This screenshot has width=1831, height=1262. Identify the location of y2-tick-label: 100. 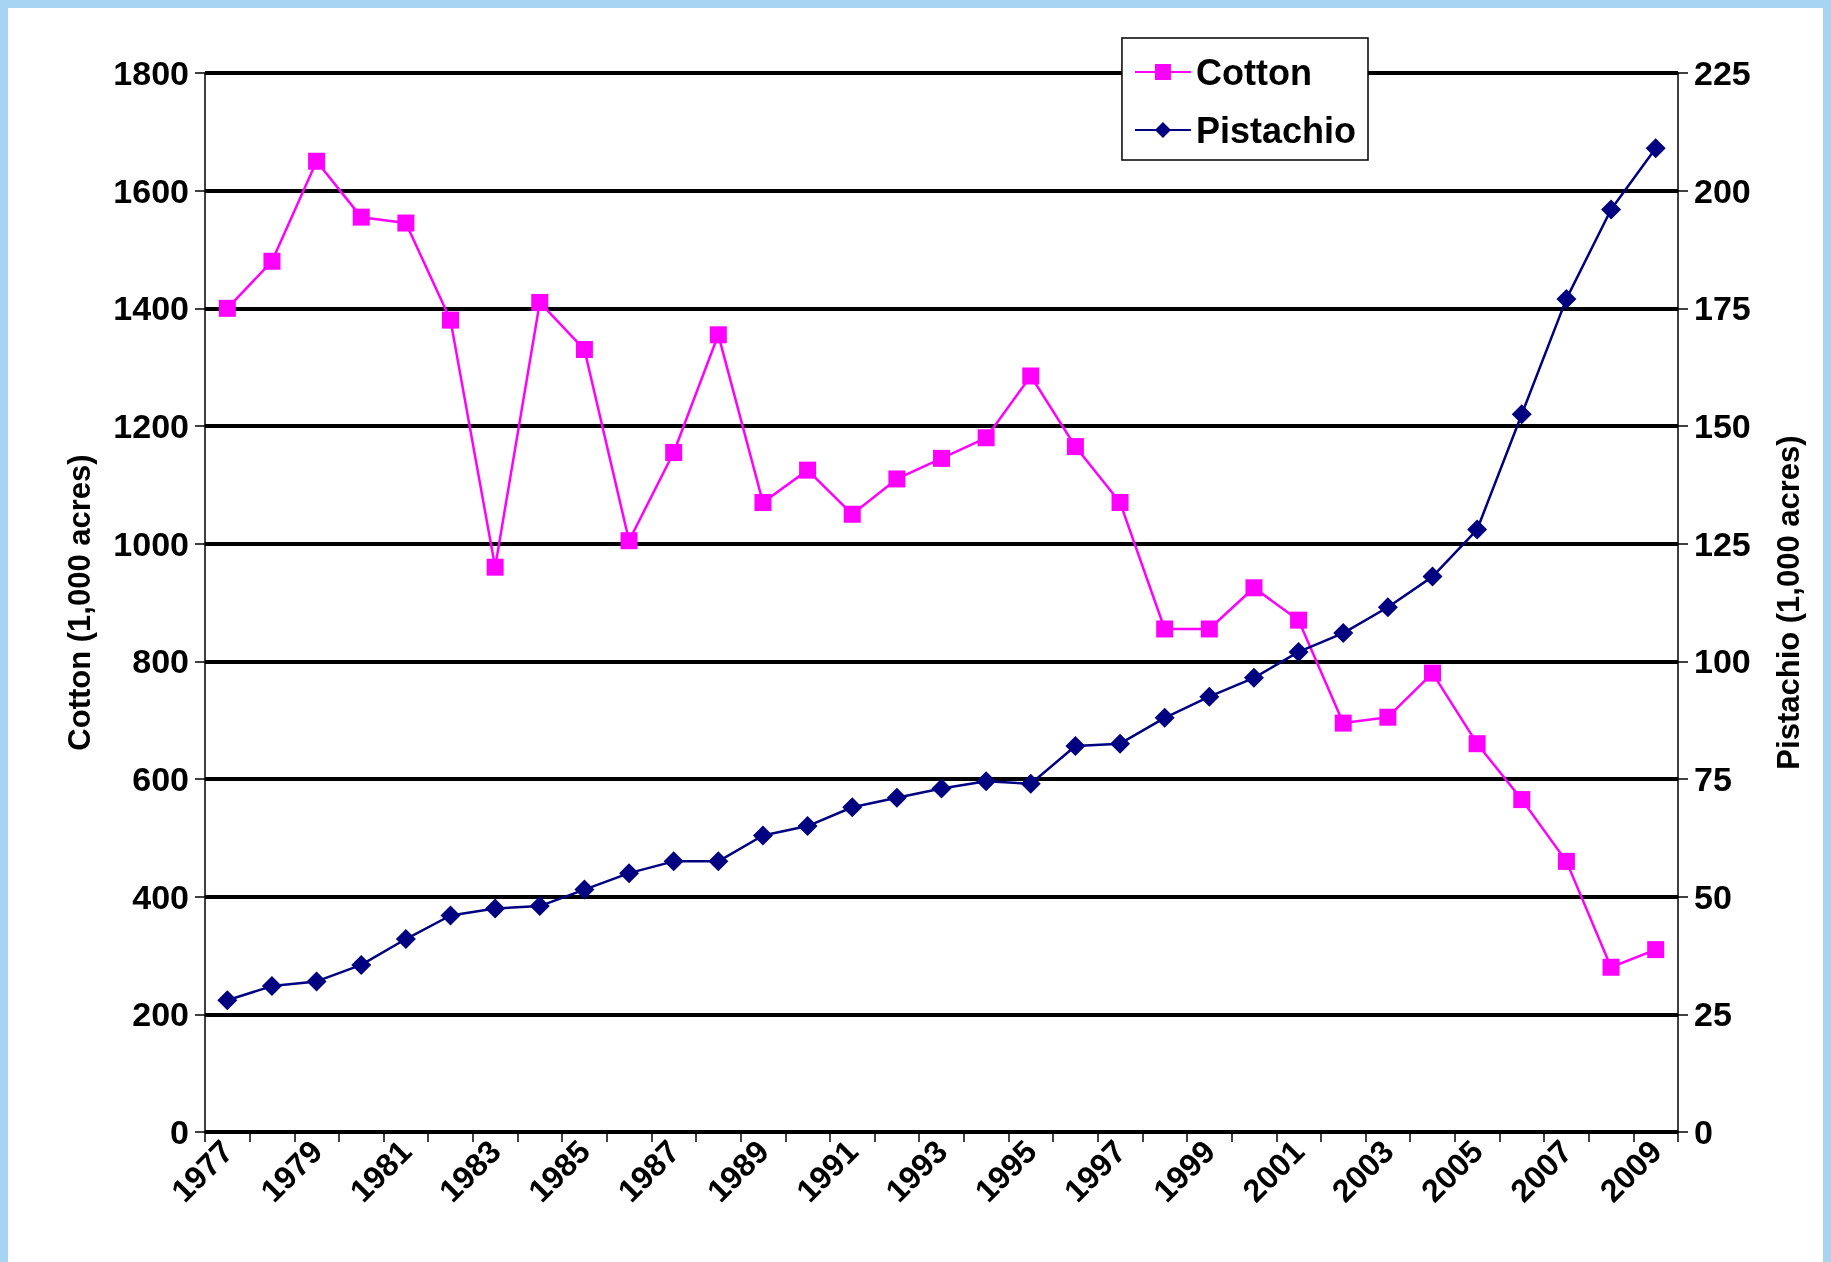
(1722, 661).